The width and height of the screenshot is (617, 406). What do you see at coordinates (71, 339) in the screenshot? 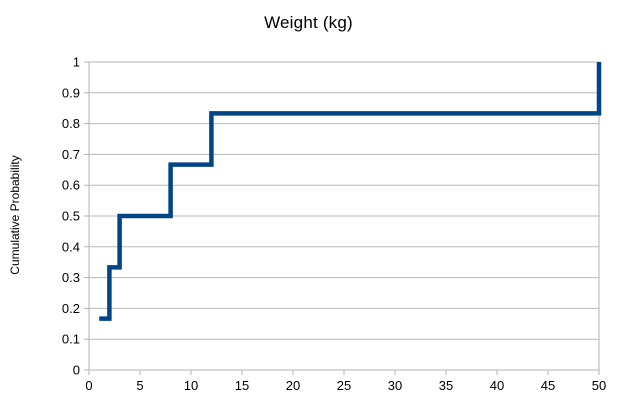
I see `y-tick-label: 0.1` at bounding box center [71, 339].